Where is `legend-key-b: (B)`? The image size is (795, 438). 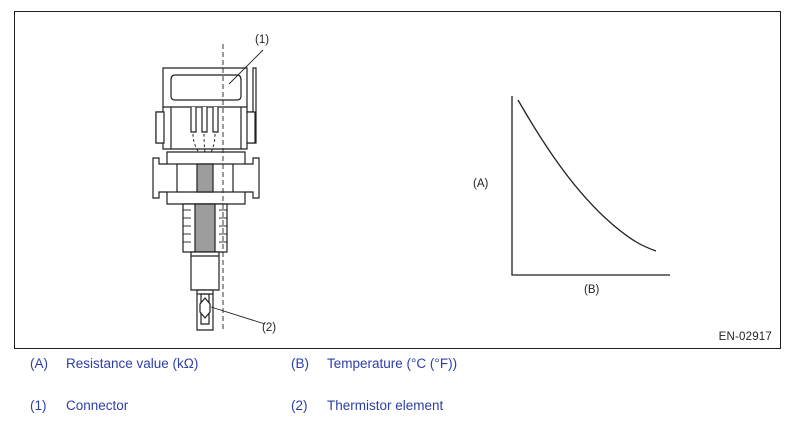
legend-key-b: (B) is located at coordinates (300, 363).